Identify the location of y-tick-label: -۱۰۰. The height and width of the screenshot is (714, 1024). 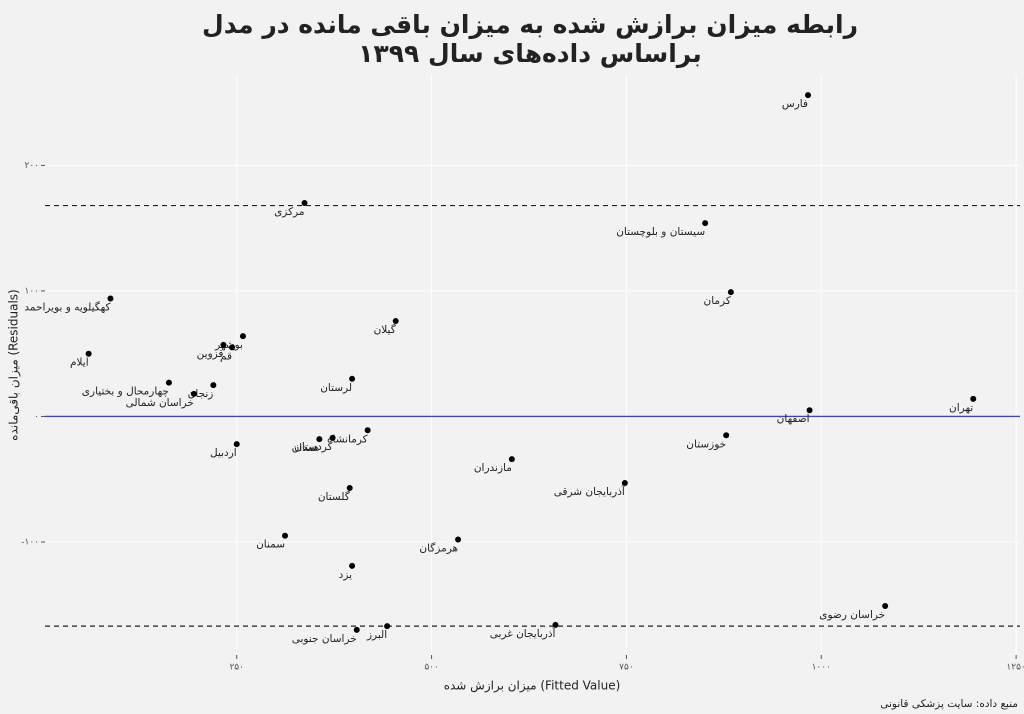
(30, 543).